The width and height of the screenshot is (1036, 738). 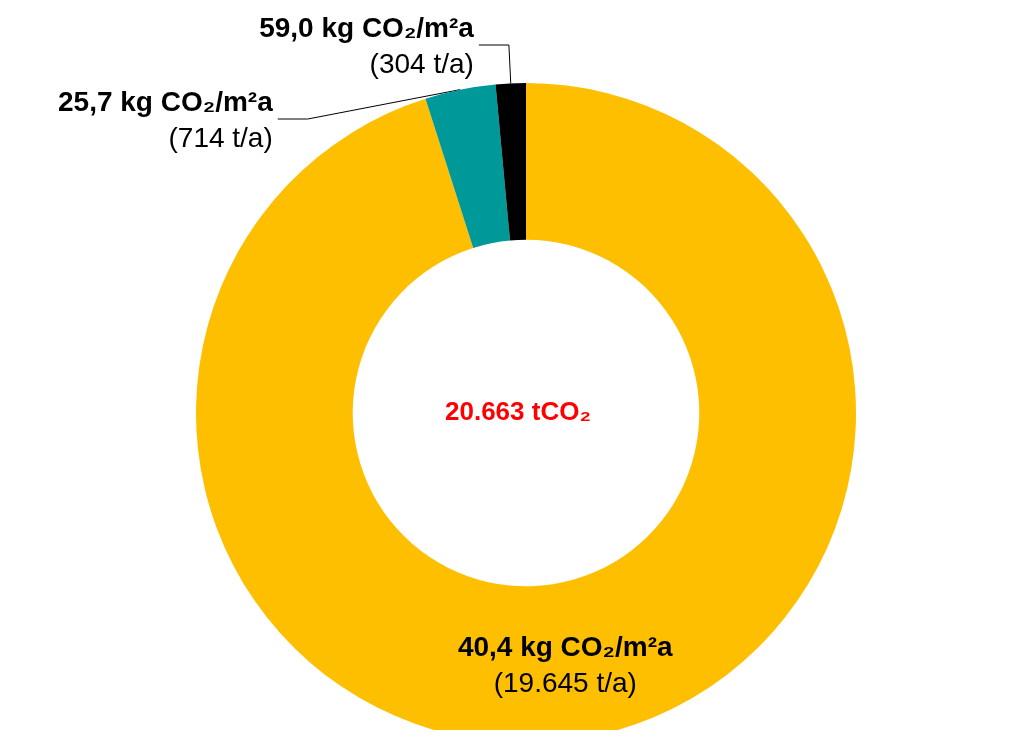 What do you see at coordinates (565, 683) in the screenshot?
I see `data-label: (19.645 t/a)` at bounding box center [565, 683].